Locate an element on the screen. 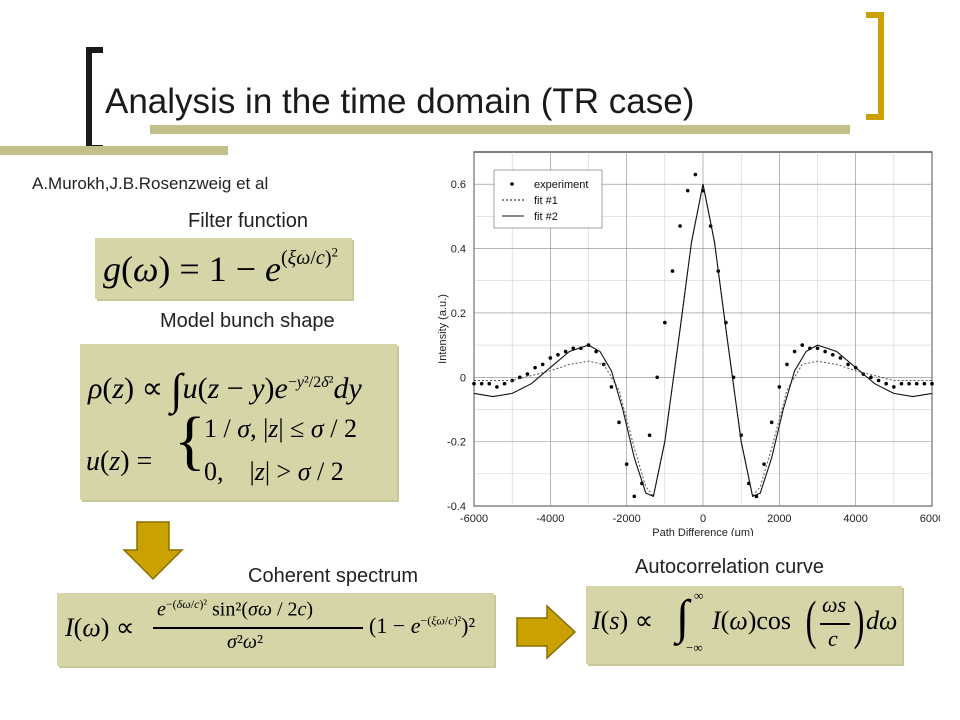 The width and height of the screenshot is (960, 720). down-arrow-icon is located at coordinates (153, 551).